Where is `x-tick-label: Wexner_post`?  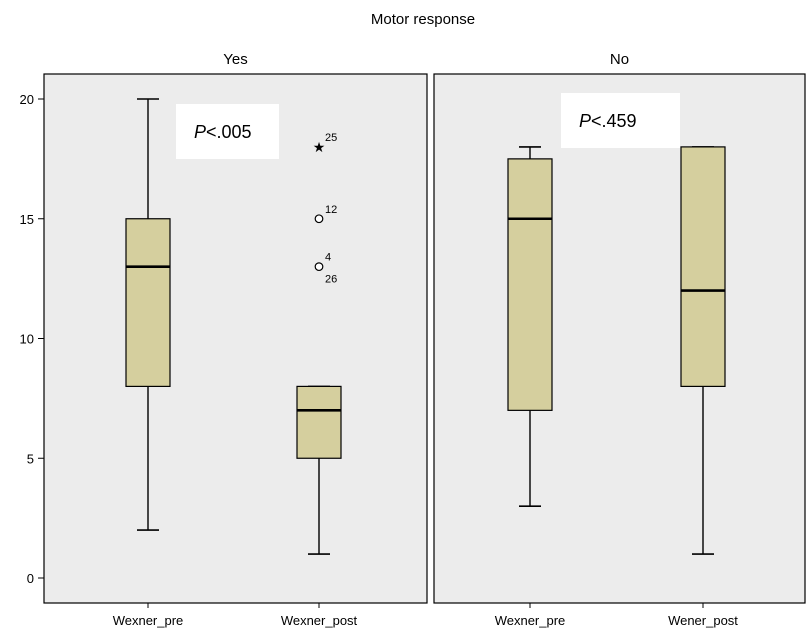 x-tick-label: Wexner_post is located at coordinates (319, 620).